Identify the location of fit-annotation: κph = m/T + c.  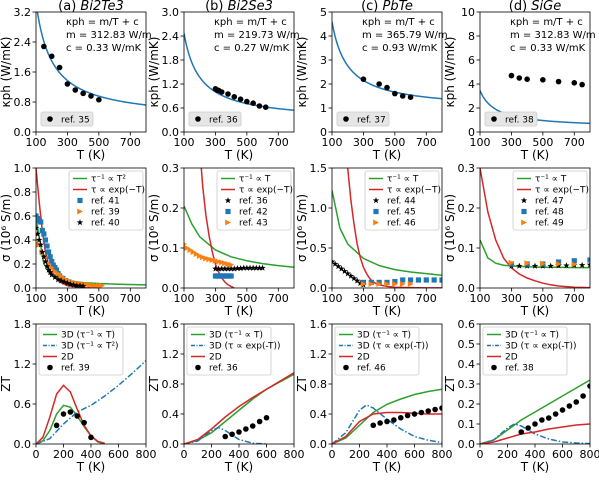
(102, 22).